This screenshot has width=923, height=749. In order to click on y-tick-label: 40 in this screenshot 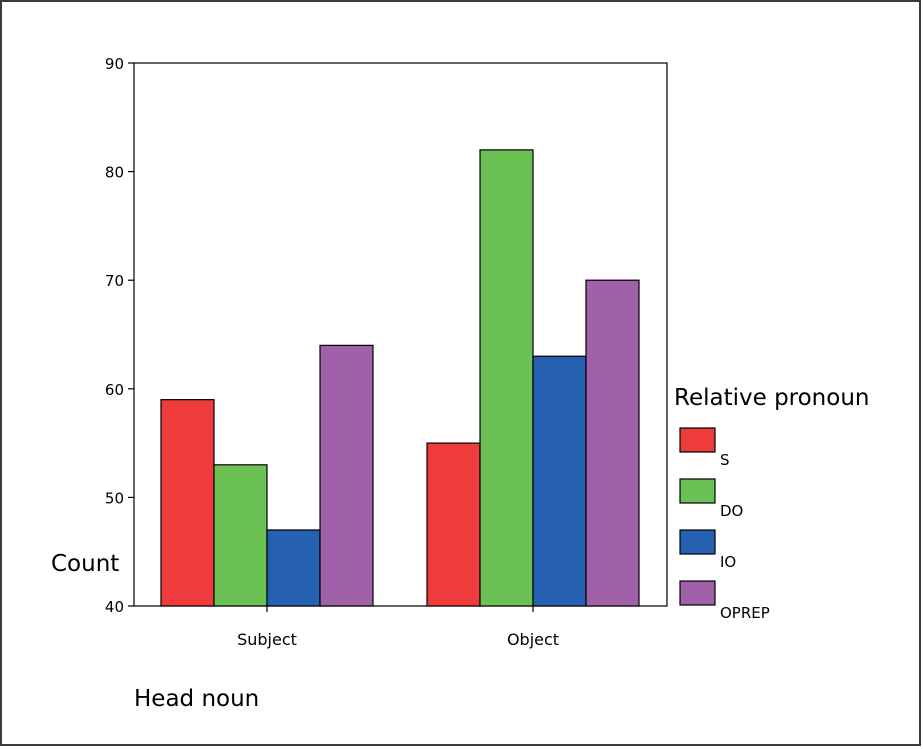, I will do `click(114, 607)`.